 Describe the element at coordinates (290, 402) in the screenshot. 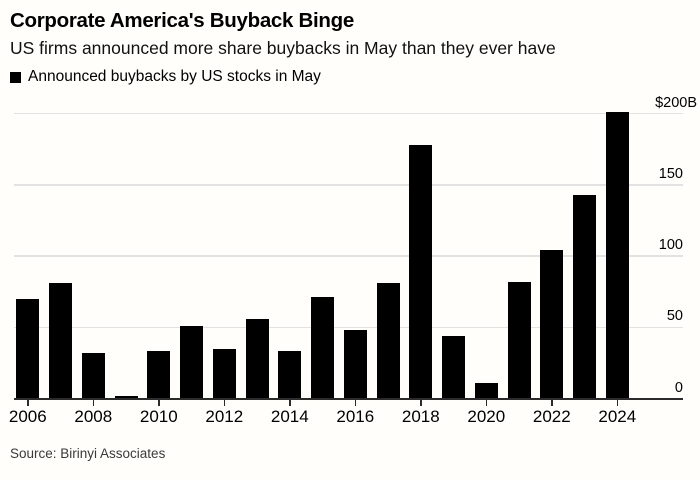

I see `x-tick-2014` at that location.